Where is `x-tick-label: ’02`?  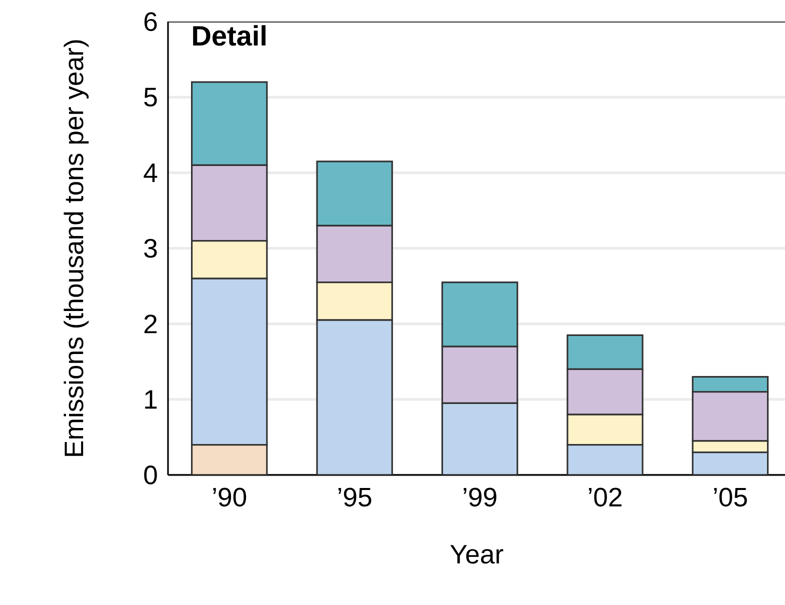
x-tick-label: ’02 is located at coordinates (605, 497).